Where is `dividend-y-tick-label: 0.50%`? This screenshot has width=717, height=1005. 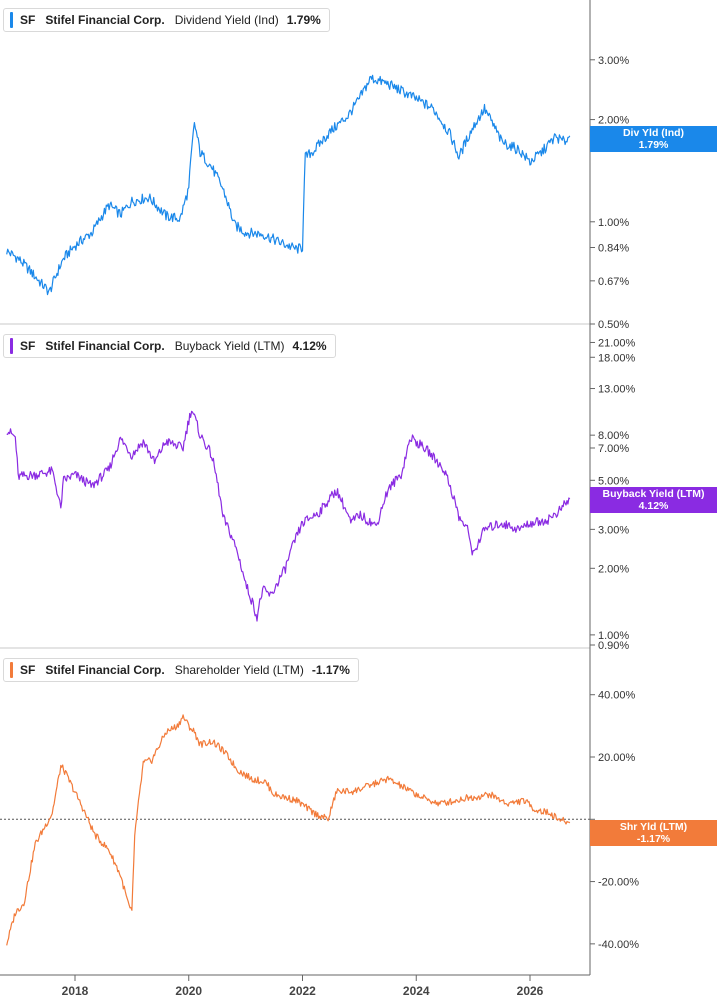
dividend-y-tick-label: 0.50% is located at coordinates (613, 325).